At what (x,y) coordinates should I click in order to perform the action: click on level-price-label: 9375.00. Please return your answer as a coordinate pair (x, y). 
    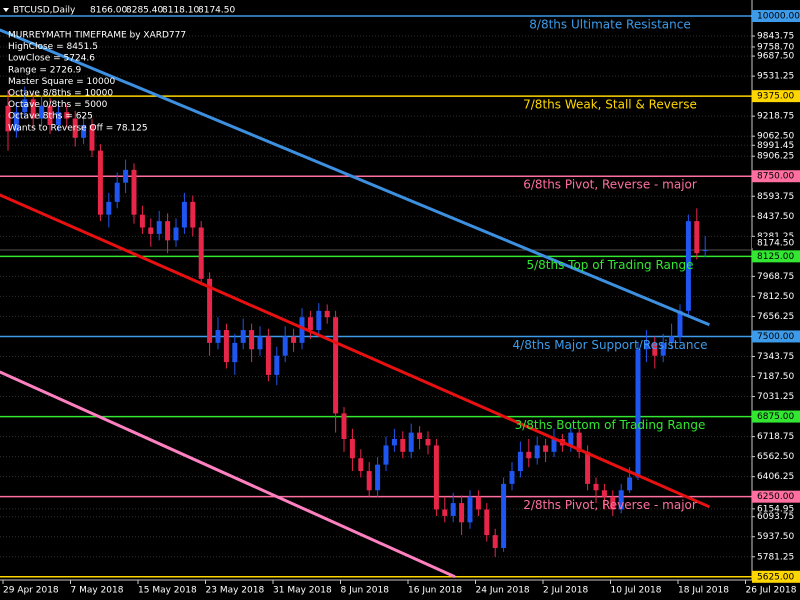
    Looking at the image, I should click on (775, 97).